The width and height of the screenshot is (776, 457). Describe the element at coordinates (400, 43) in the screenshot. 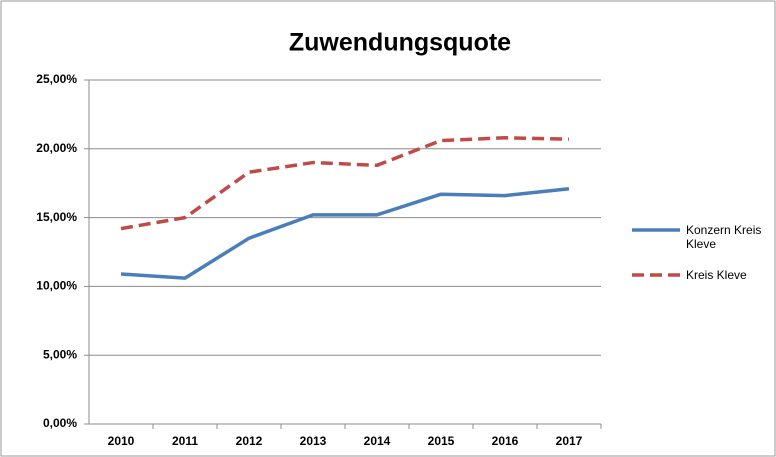

I see `chart-title: Zuwendungsquote` at that location.